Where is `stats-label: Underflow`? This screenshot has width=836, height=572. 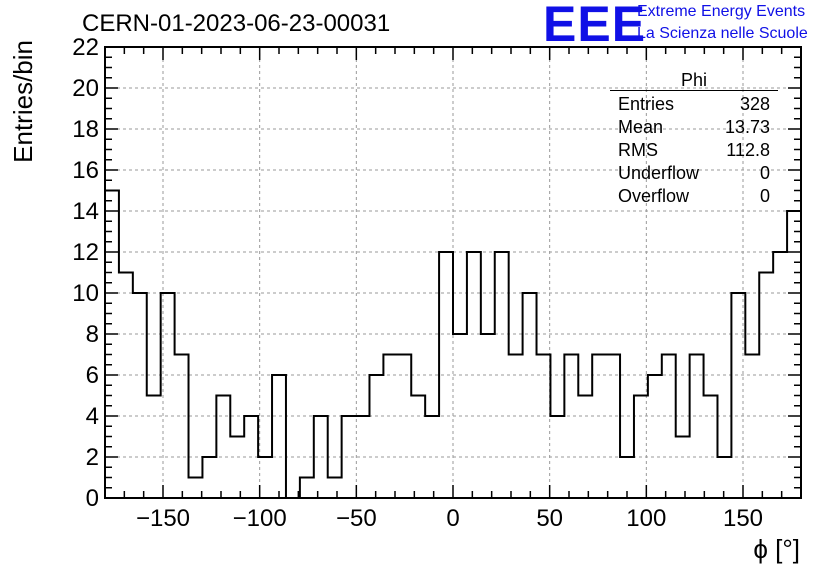 stats-label: Underflow is located at coordinates (659, 173).